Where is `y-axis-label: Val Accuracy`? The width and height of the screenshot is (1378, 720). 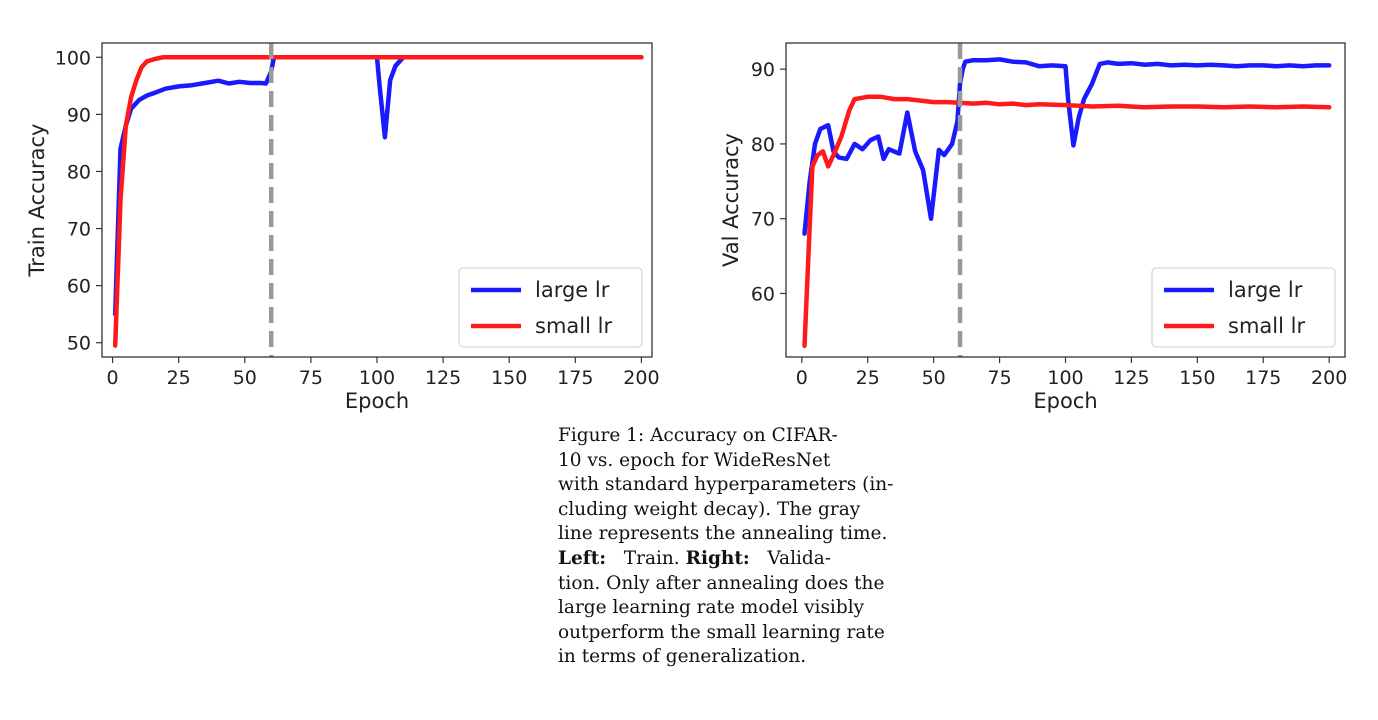 y-axis-label: Val Accuracy is located at coordinates (731, 200).